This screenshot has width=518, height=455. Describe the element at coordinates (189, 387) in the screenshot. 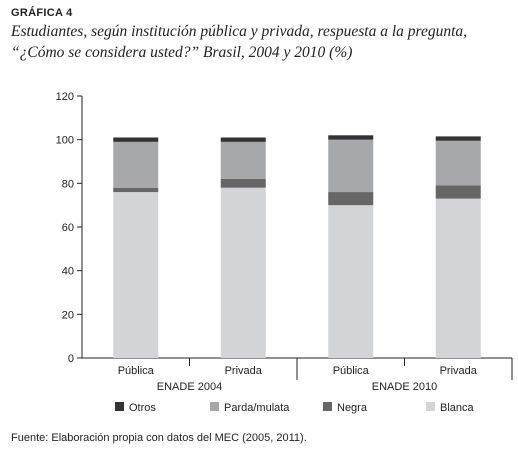

I see `group-label: ENADE 2004` at that location.